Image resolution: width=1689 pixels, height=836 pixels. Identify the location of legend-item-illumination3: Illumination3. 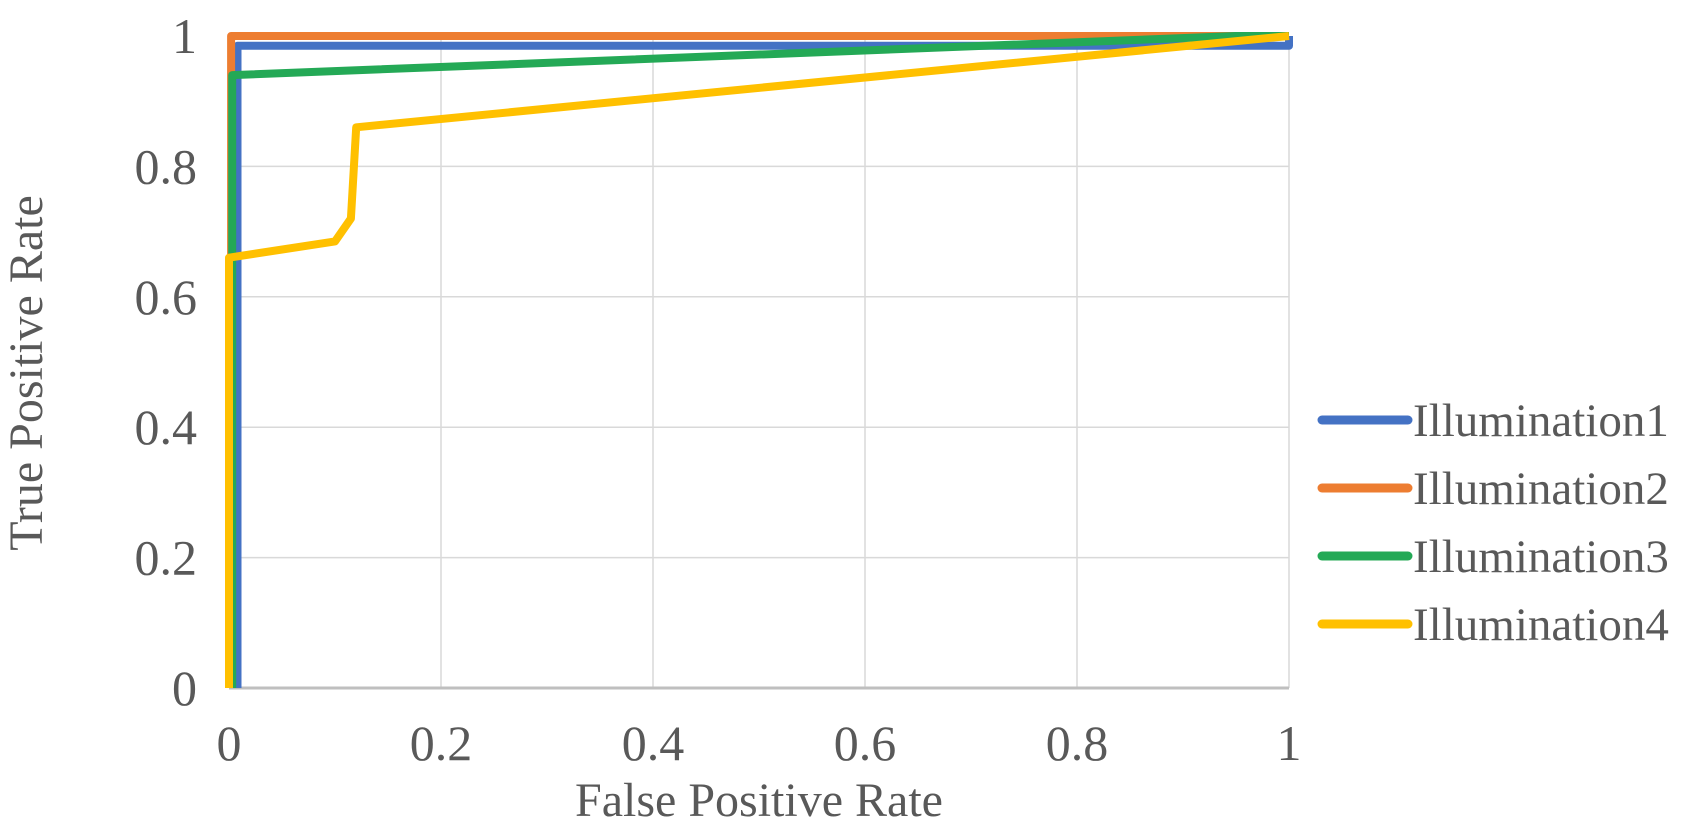
(1493, 557).